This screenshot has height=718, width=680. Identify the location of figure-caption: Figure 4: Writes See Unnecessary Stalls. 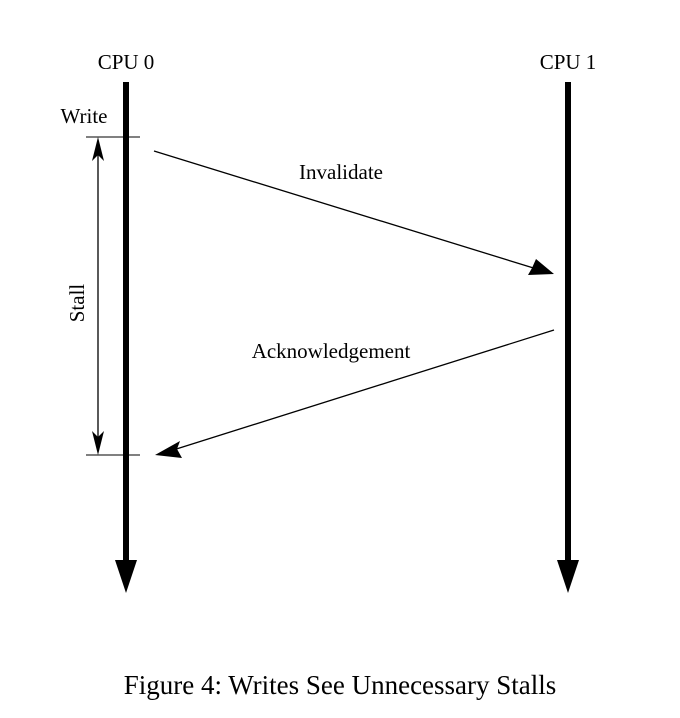
(340, 685).